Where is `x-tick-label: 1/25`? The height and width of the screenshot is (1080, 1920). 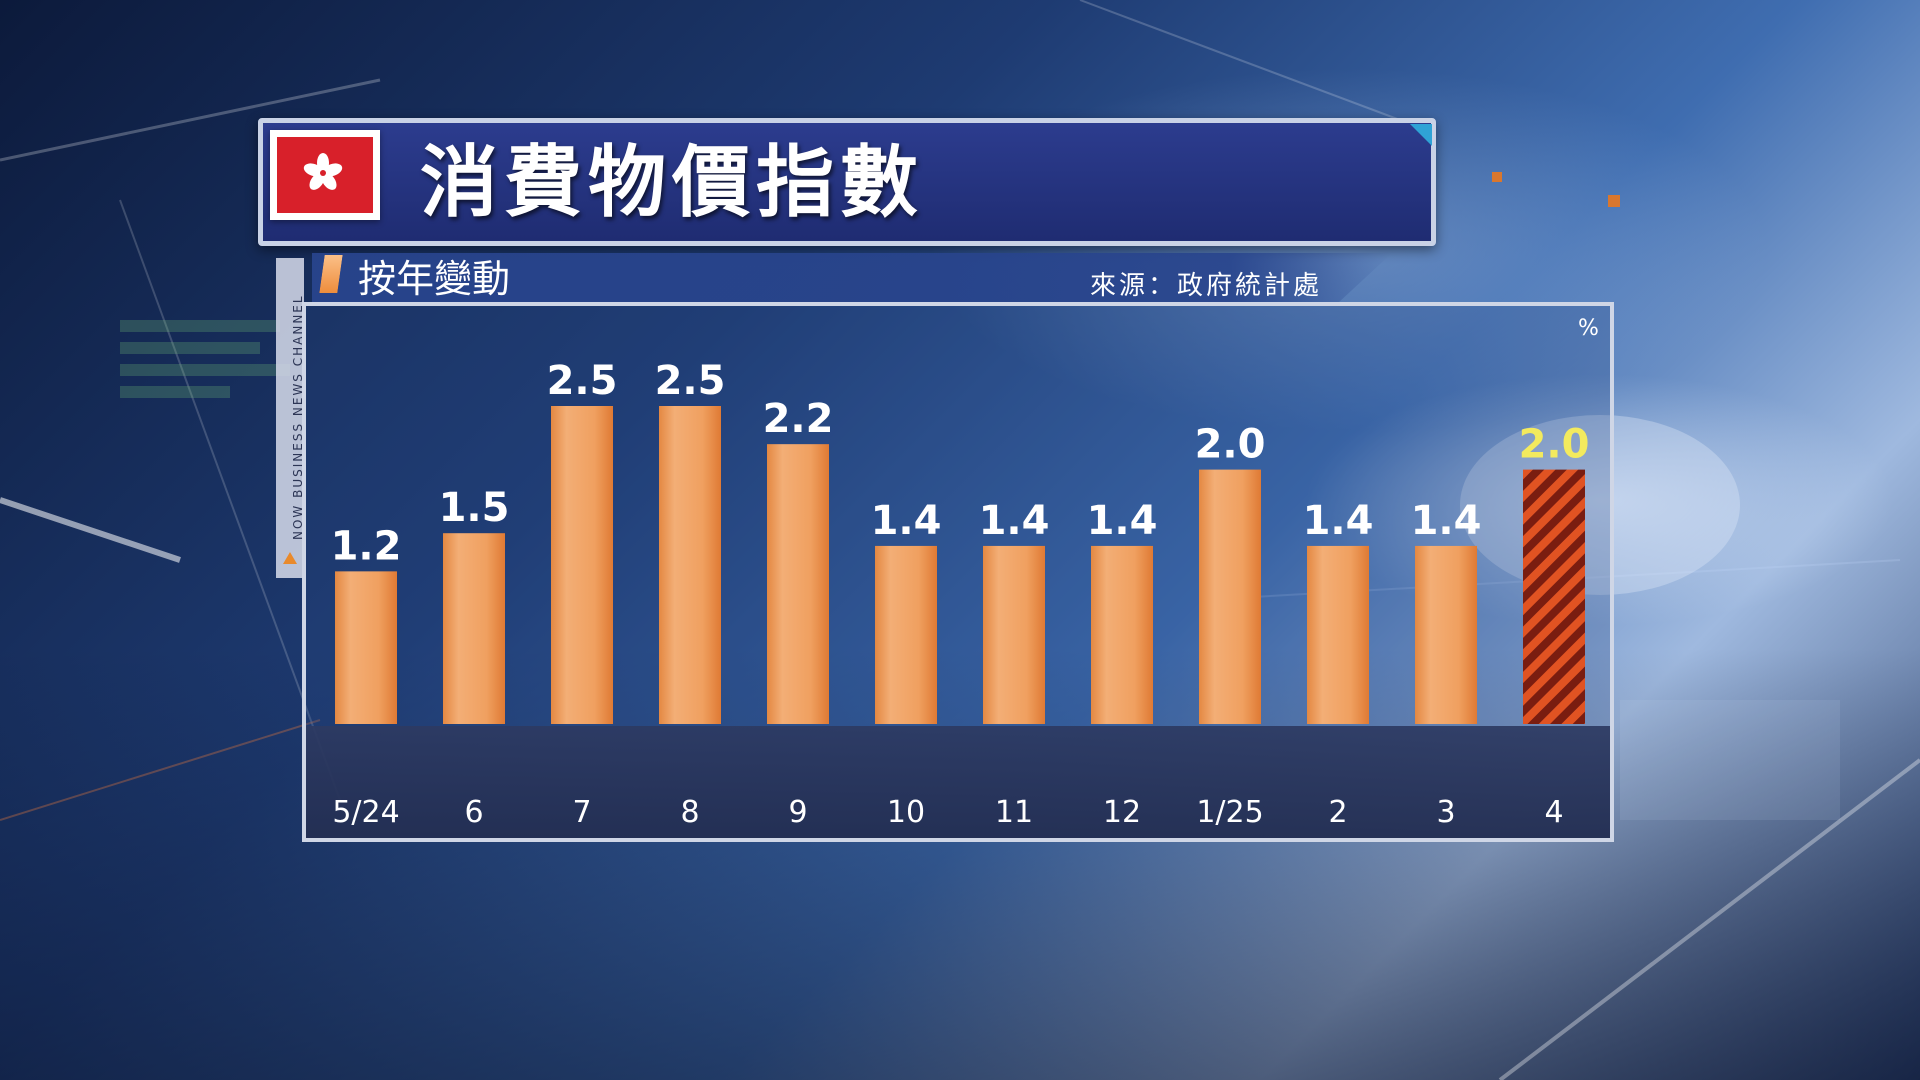 x-tick-label: 1/25 is located at coordinates (1229, 812).